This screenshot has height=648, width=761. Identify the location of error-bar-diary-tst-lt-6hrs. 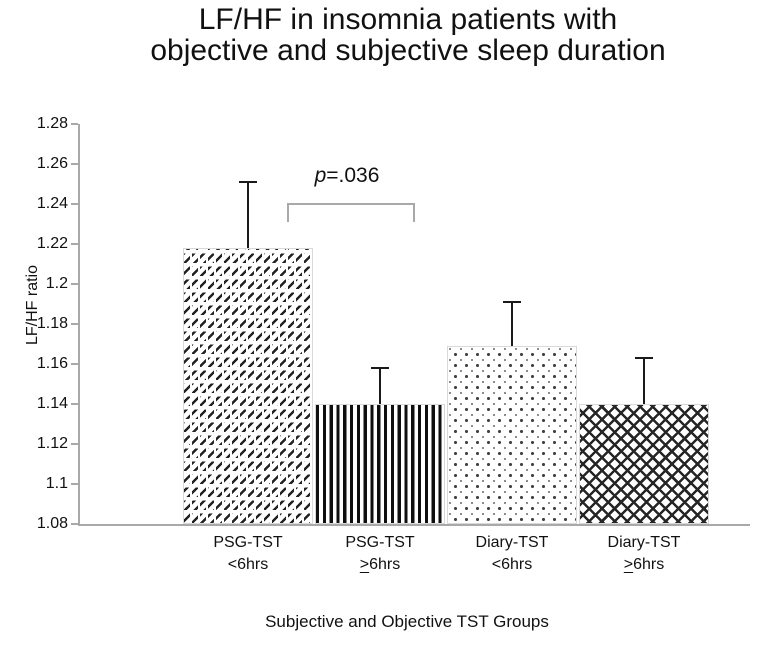
(512, 324).